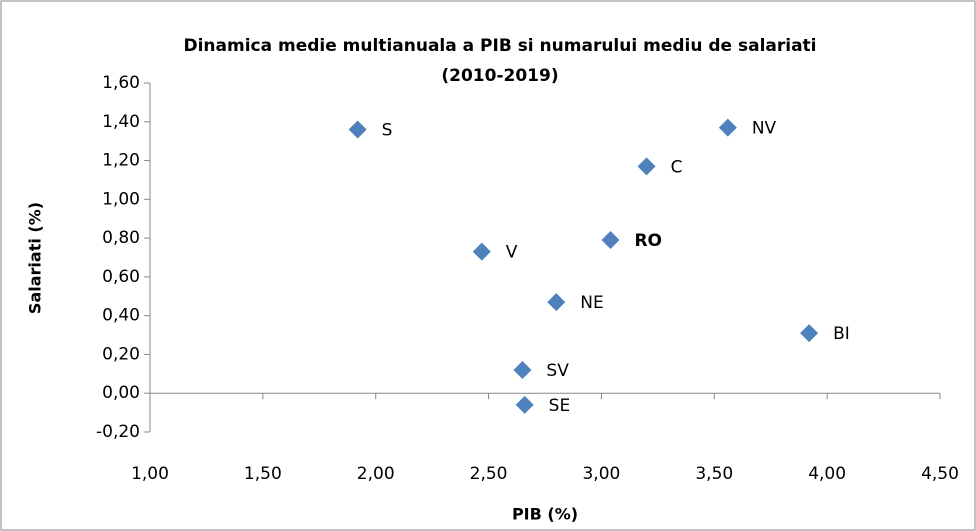  Describe the element at coordinates (591, 303) in the screenshot. I see `point-label: NE` at that location.